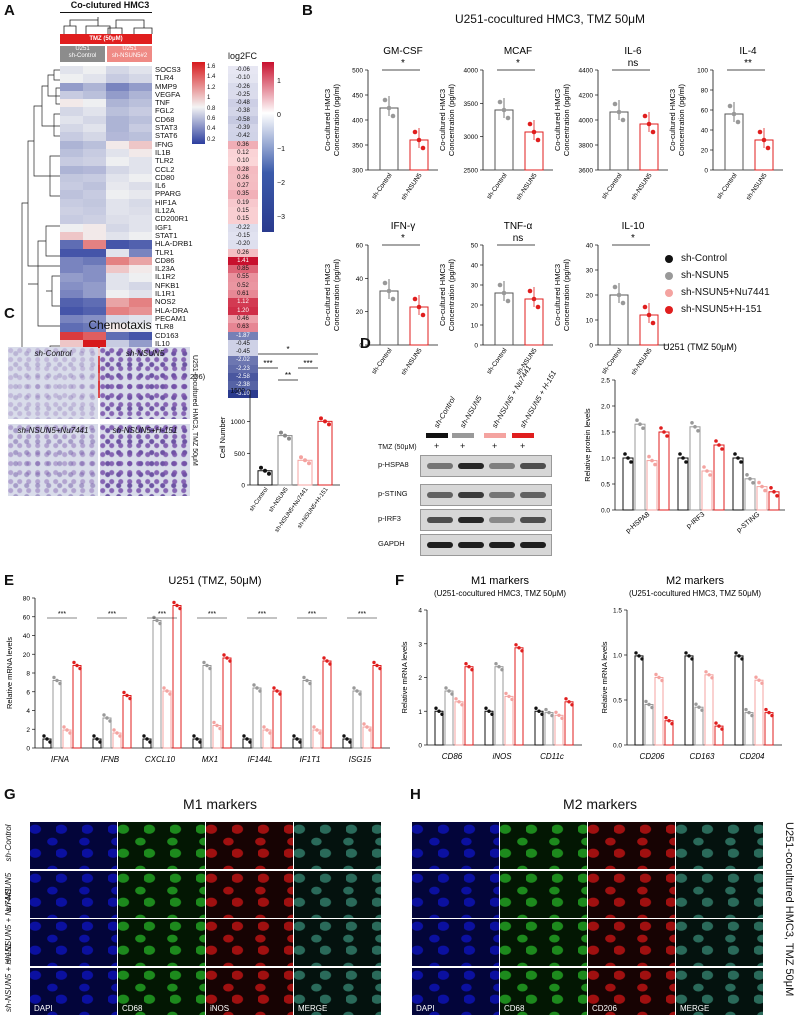  Describe the element at coordinates (27, 655) in the screenshot. I see `y-tick-label: 20` at that location.